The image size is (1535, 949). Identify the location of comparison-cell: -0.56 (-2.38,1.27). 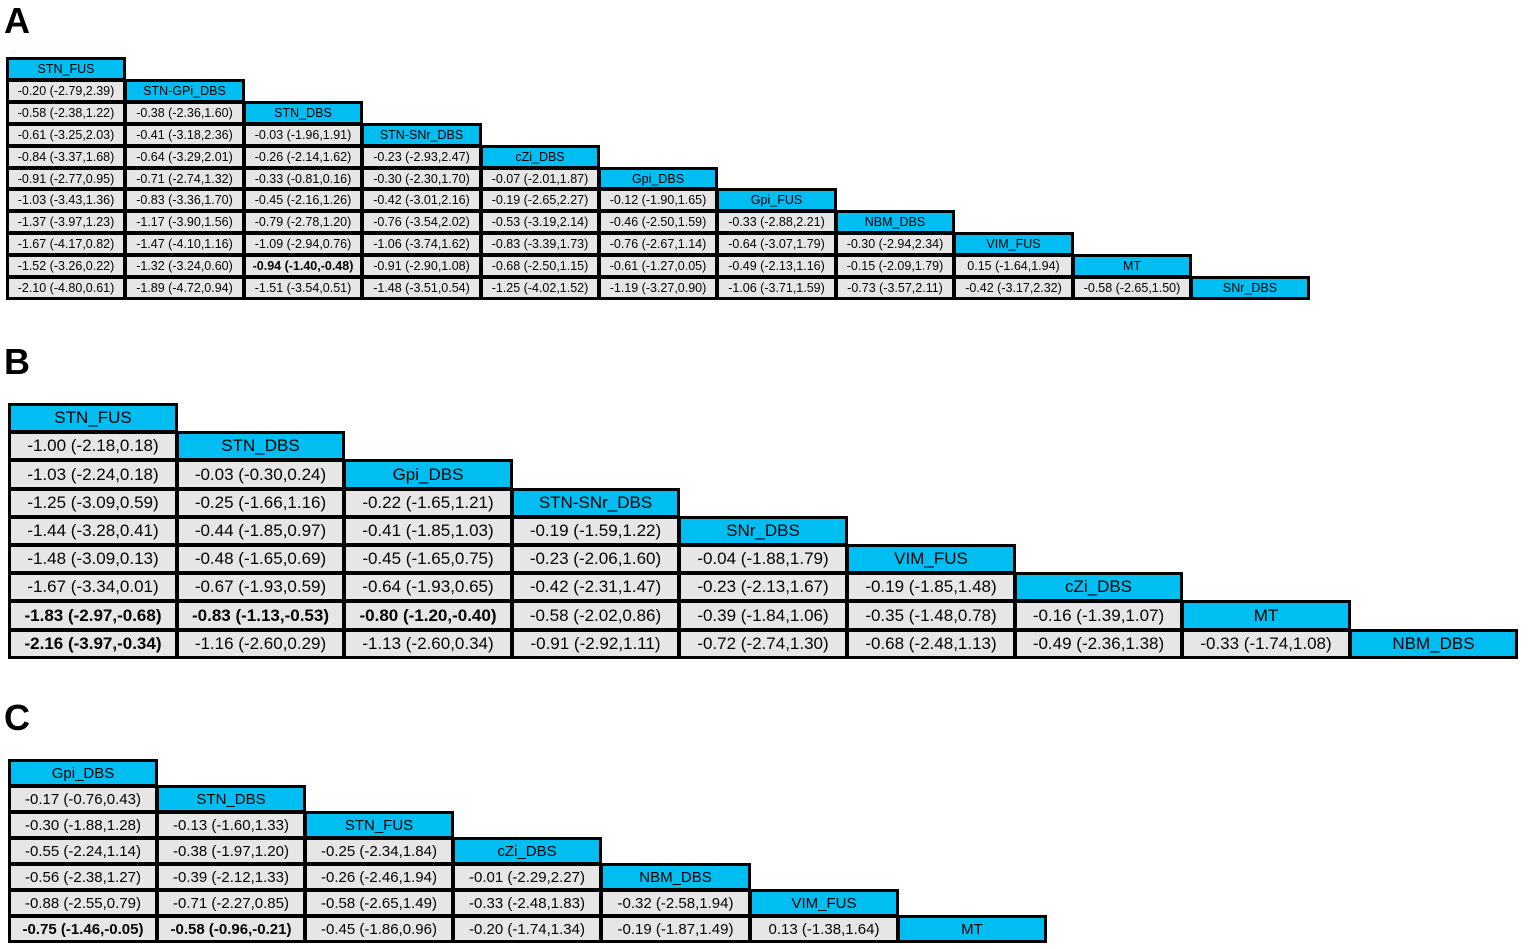
(83, 877).